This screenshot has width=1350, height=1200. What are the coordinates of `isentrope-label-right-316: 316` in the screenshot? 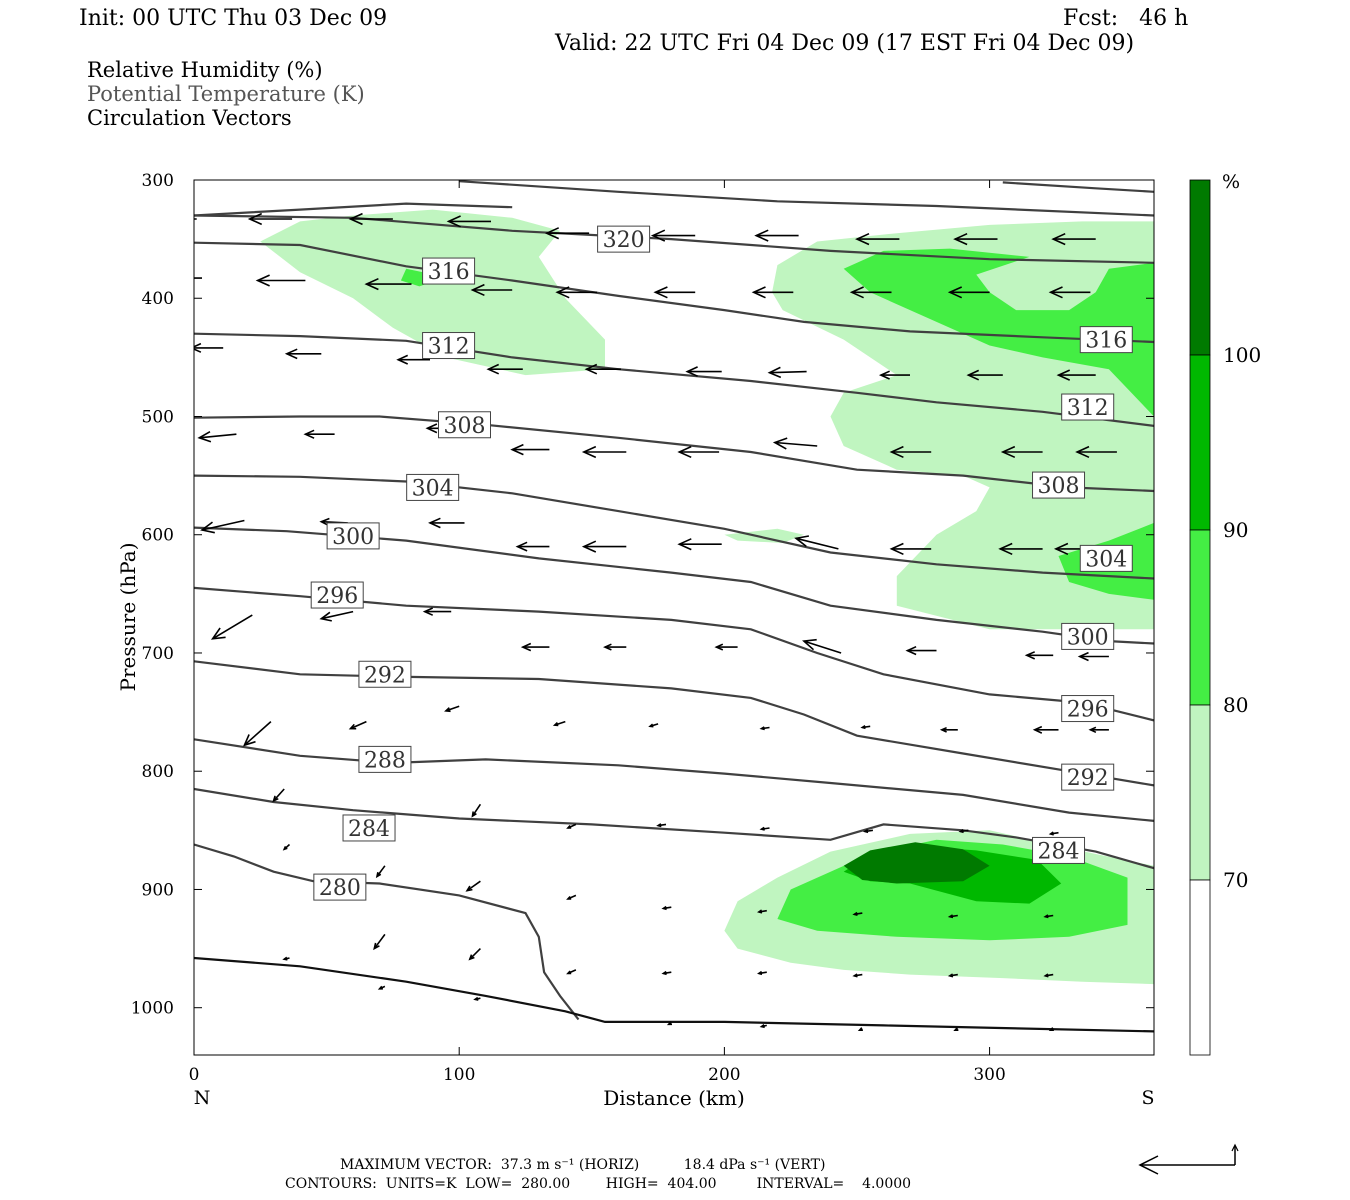 It's located at (1106, 341).